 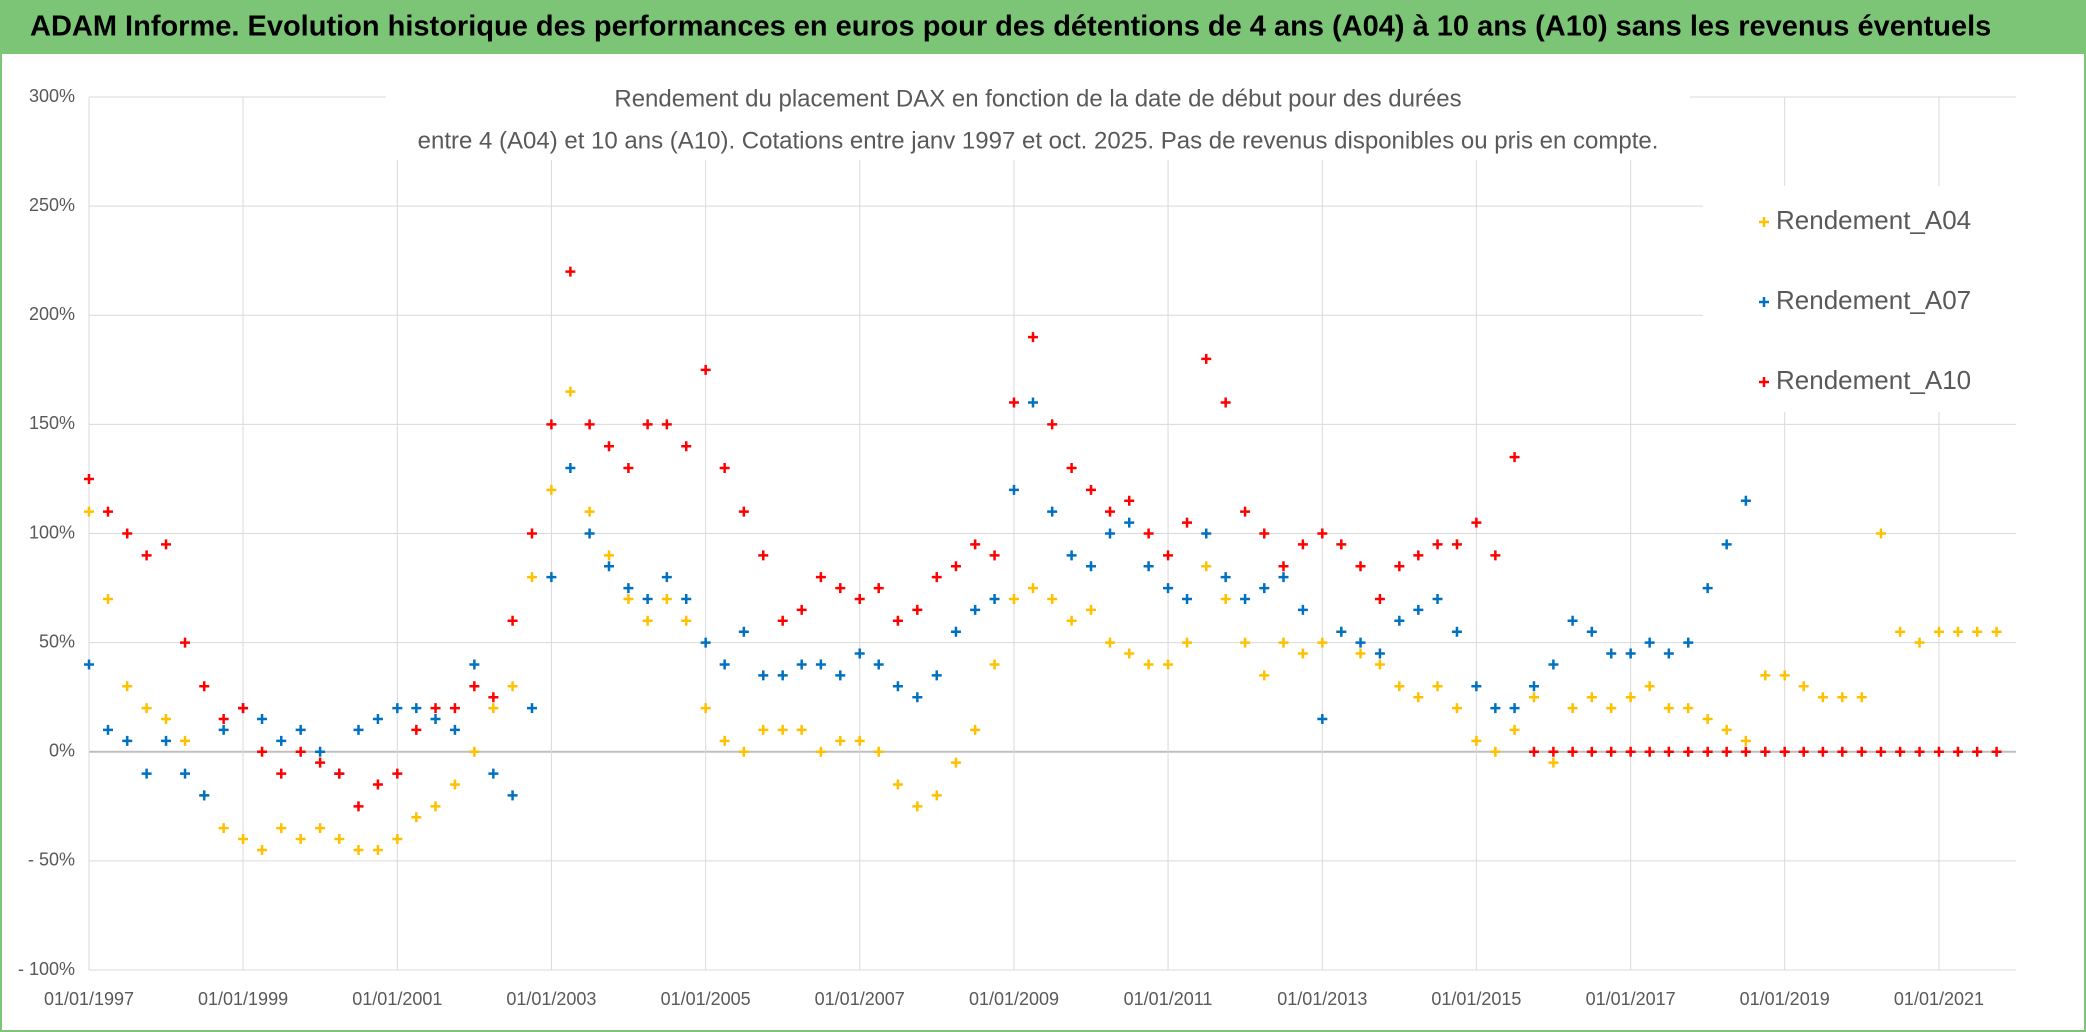 What do you see at coordinates (1764, 382) in the screenshot?
I see `legend-marker` at bounding box center [1764, 382].